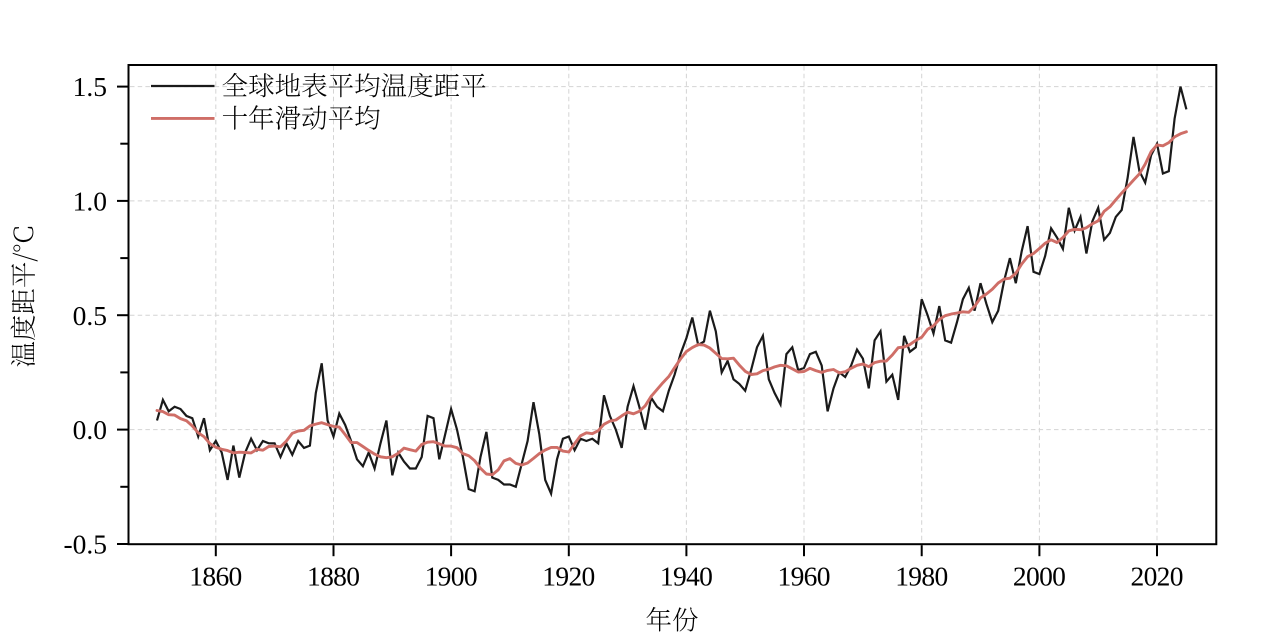 This screenshot has width=1280, height=640. Describe the element at coordinates (1039, 576) in the screenshot. I see `svg-text: 2000` at that location.